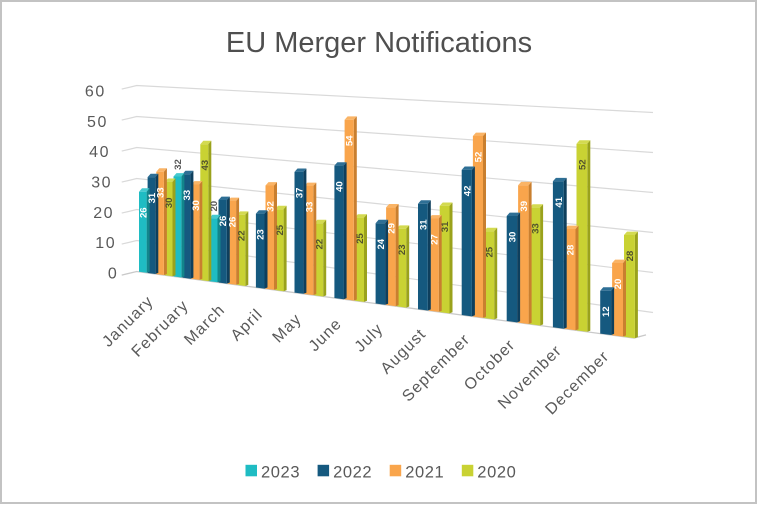 This screenshot has height=509, width=757. I want to click on svg-text: 27, so click(434, 239).